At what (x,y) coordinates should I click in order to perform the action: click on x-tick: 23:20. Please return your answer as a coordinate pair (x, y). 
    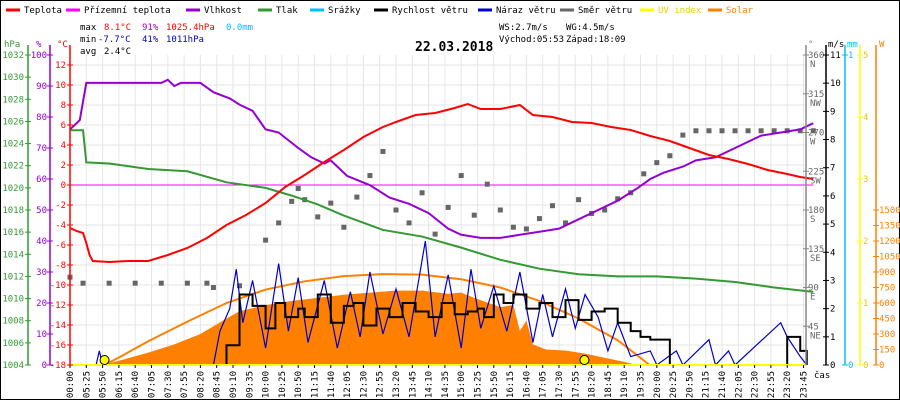
    Looking at the image, I should click on (788, 381).